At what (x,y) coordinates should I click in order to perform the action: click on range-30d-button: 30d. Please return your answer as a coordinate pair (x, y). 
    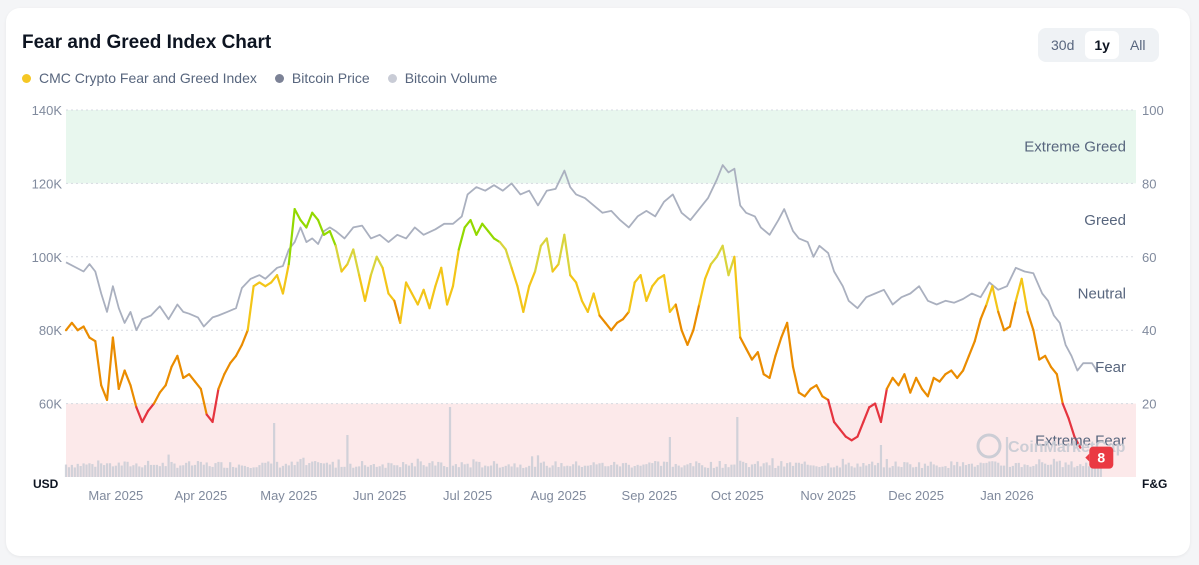
    Looking at the image, I should click on (1063, 45).